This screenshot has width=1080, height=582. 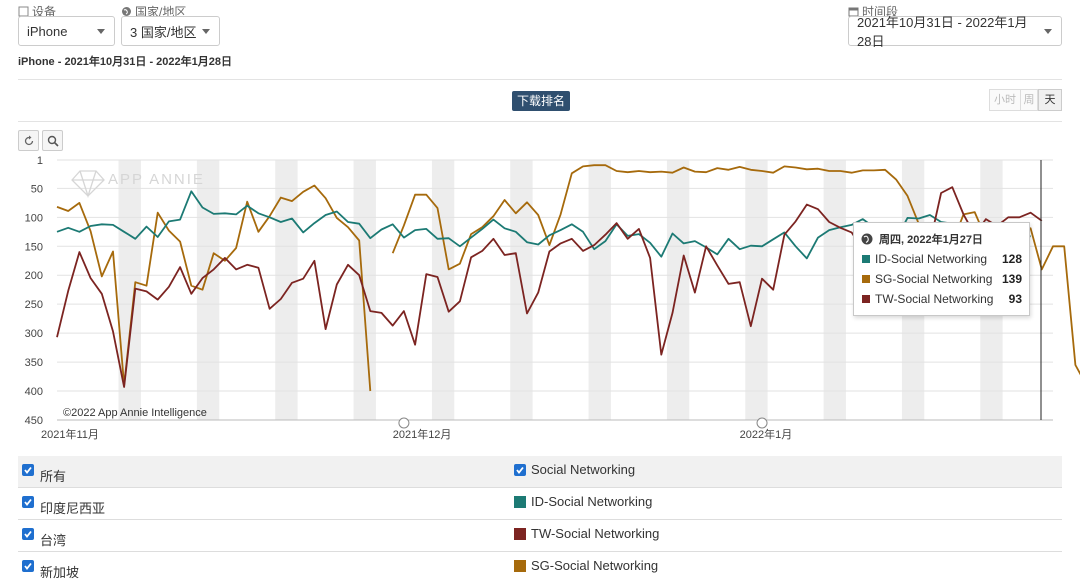 What do you see at coordinates (163, 32) in the screenshot?
I see `region-select-value: 3 国家/地区` at bounding box center [163, 32].